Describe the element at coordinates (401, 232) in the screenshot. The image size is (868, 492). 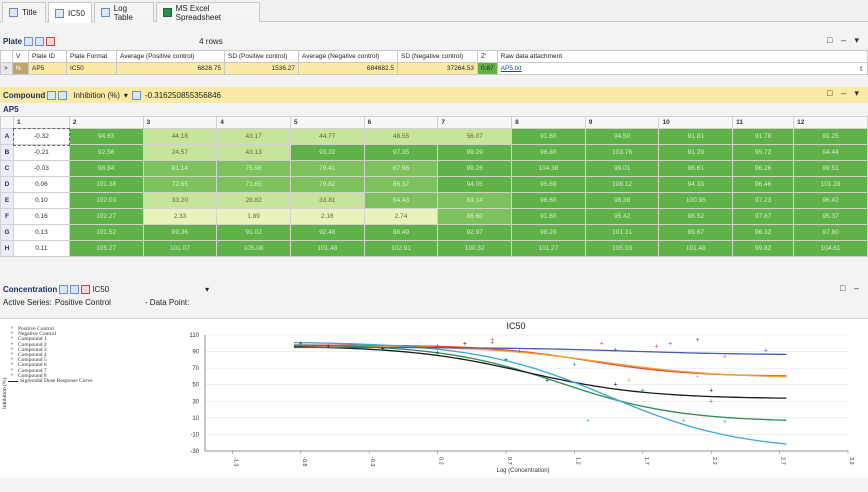
I see `grid-cell: 88.49` at that location.